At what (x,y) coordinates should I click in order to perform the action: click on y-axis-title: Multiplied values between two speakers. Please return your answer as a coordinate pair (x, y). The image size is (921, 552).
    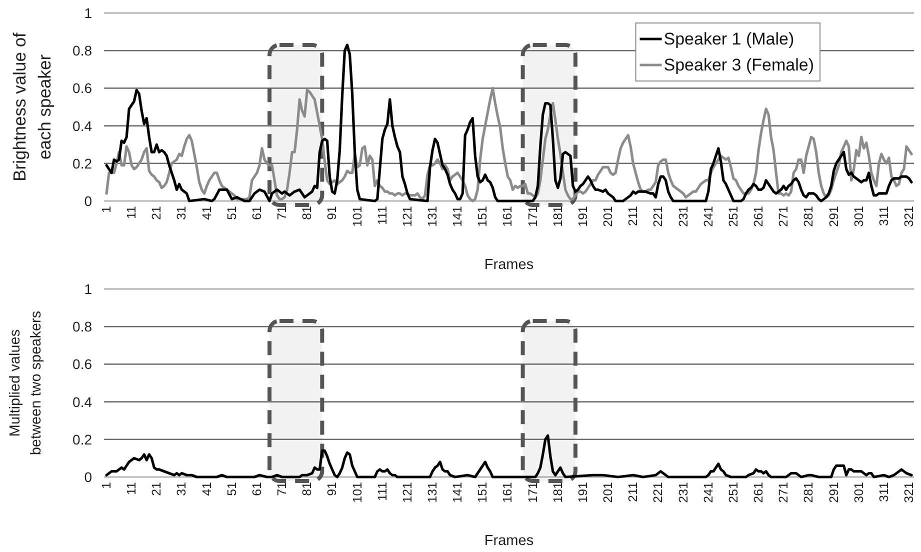
    Looking at the image, I should click on (26, 383).